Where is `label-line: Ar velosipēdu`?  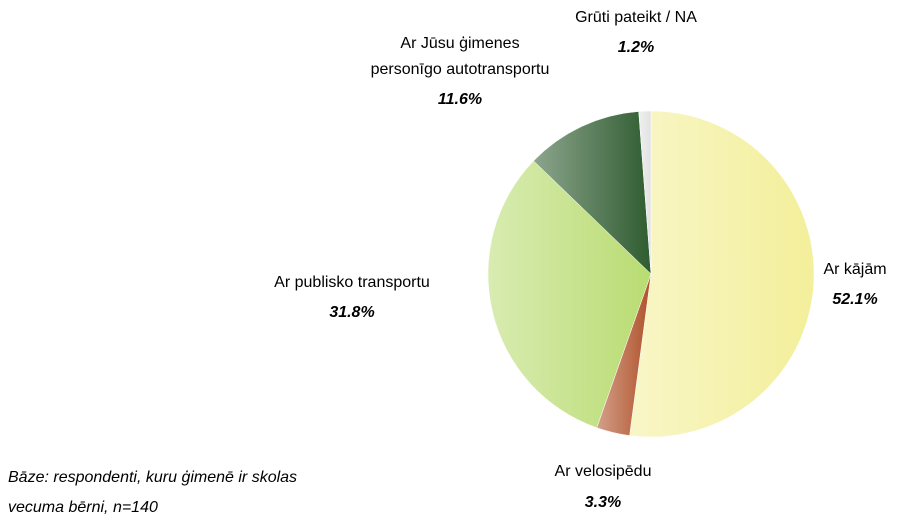 label-line: Ar velosipēdu is located at coordinates (603, 471).